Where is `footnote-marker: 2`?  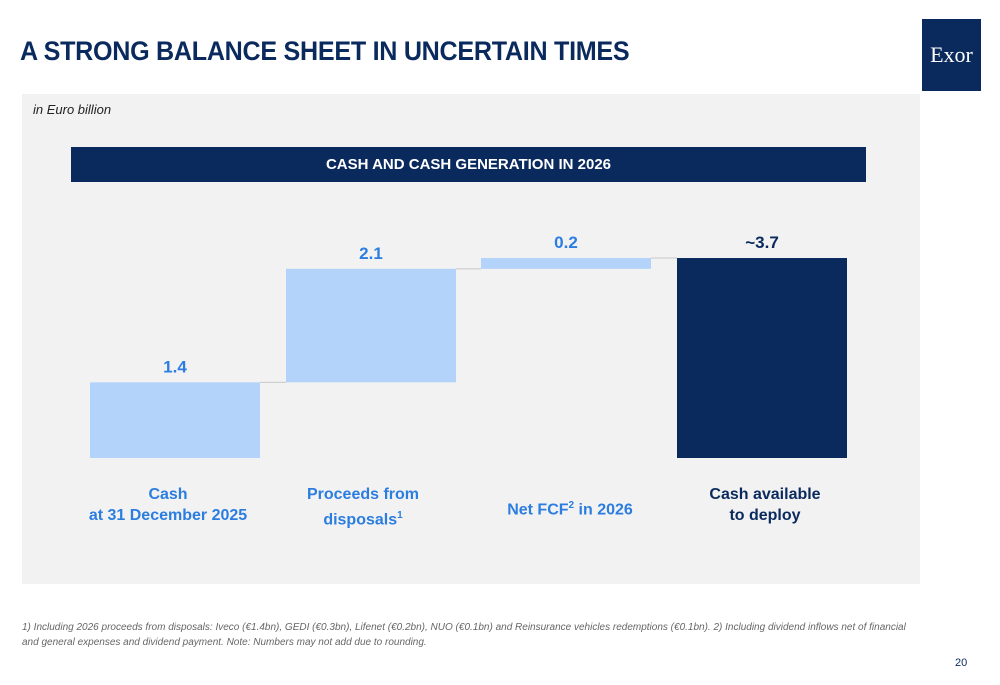 footnote-marker: 2 is located at coordinates (571, 505).